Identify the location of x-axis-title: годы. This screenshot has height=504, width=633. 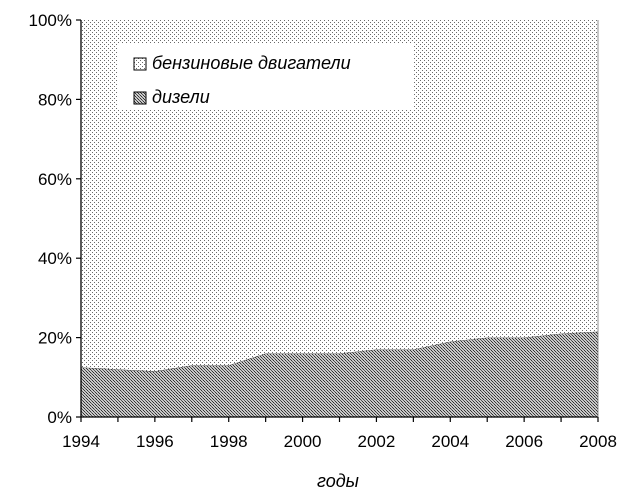
(338, 481).